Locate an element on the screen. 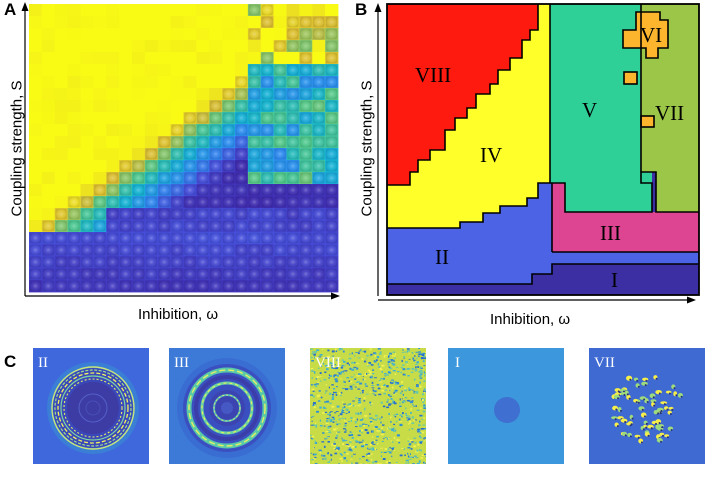 The height and width of the screenshot is (479, 709). cluster-blob is located at coordinates (650, 426).